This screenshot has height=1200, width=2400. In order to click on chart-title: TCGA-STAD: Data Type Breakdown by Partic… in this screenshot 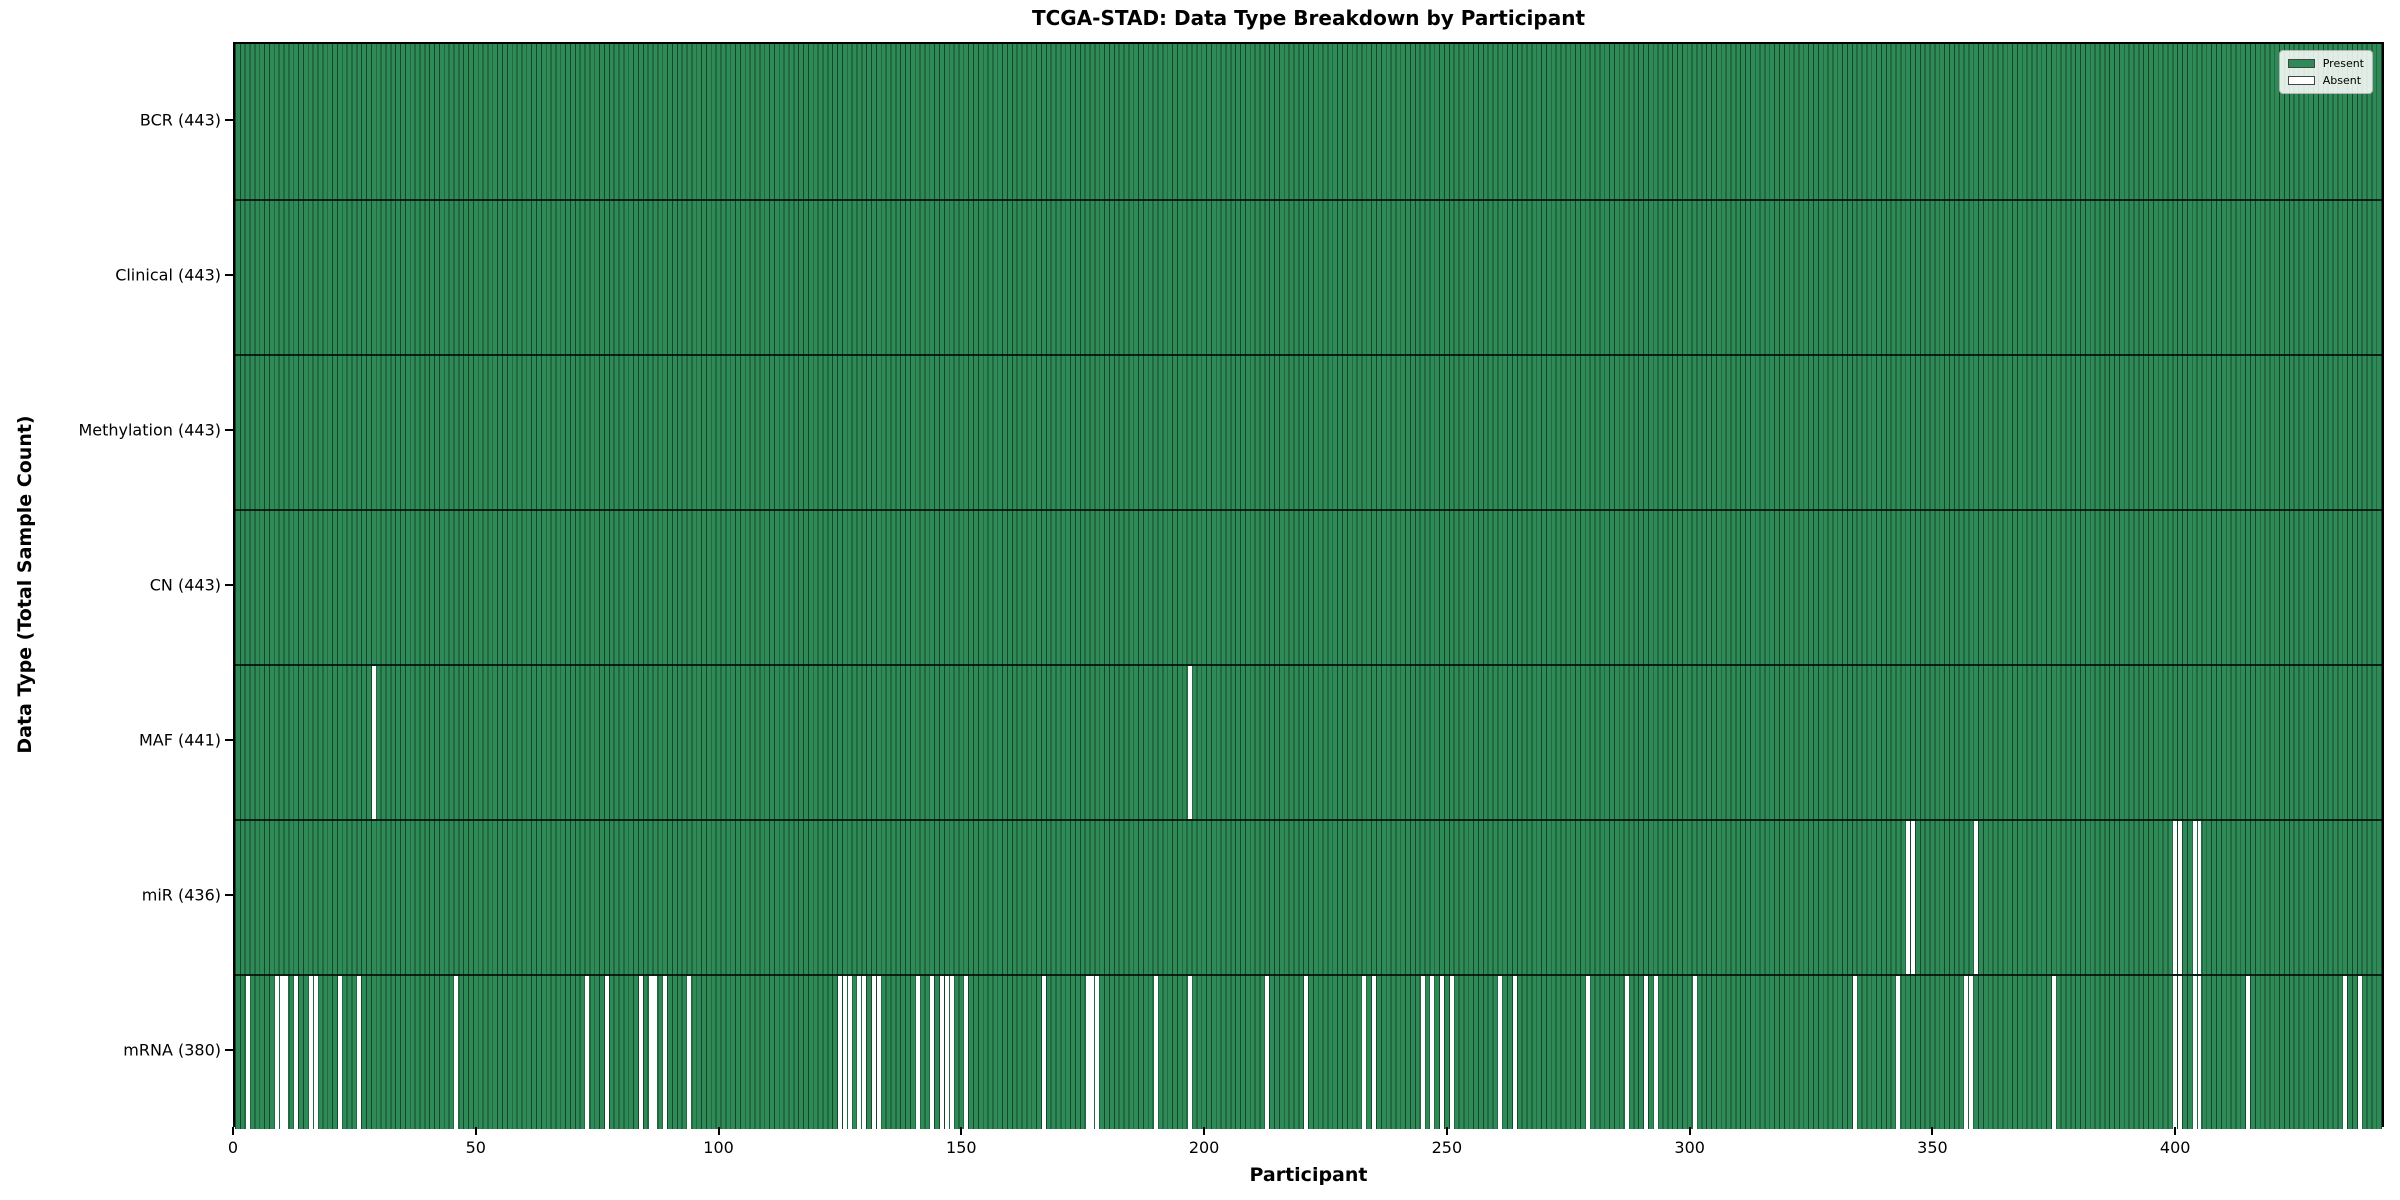, I will do `click(1308, 18)`.